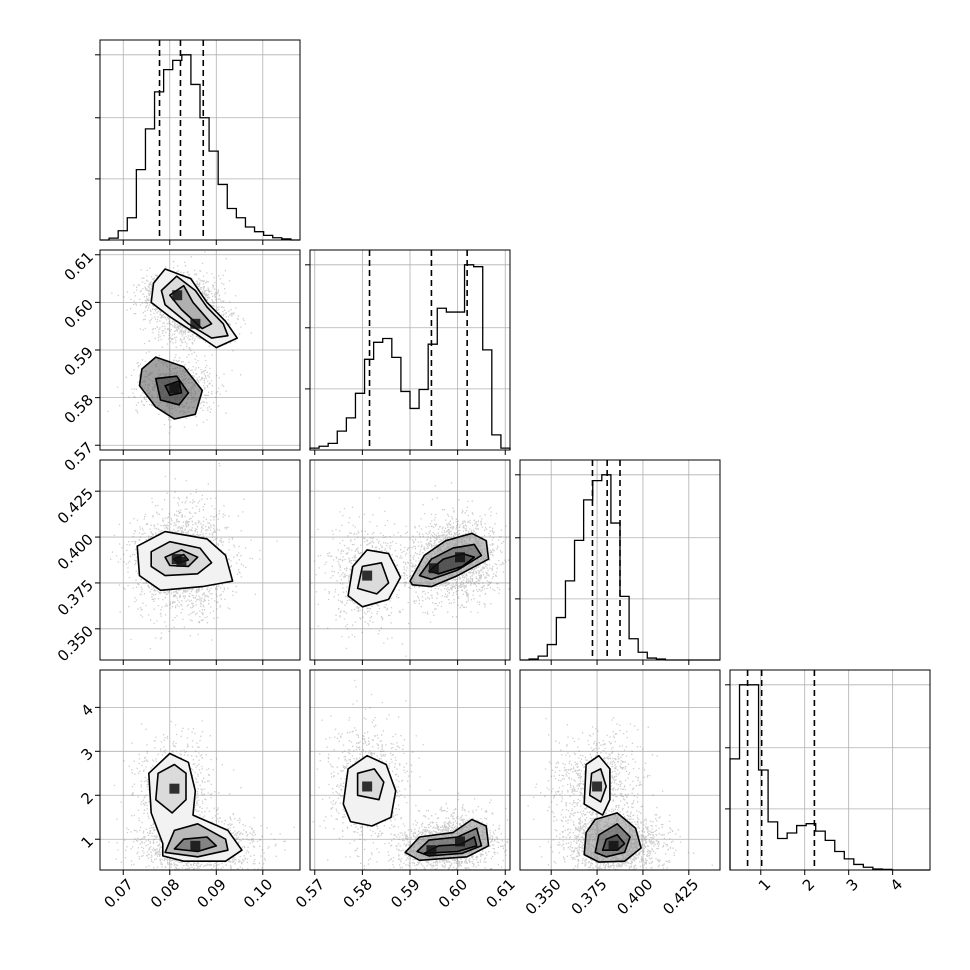  Describe the element at coordinates (165, 893) in the screenshot. I see `x-tick-label: 0.08` at that location.